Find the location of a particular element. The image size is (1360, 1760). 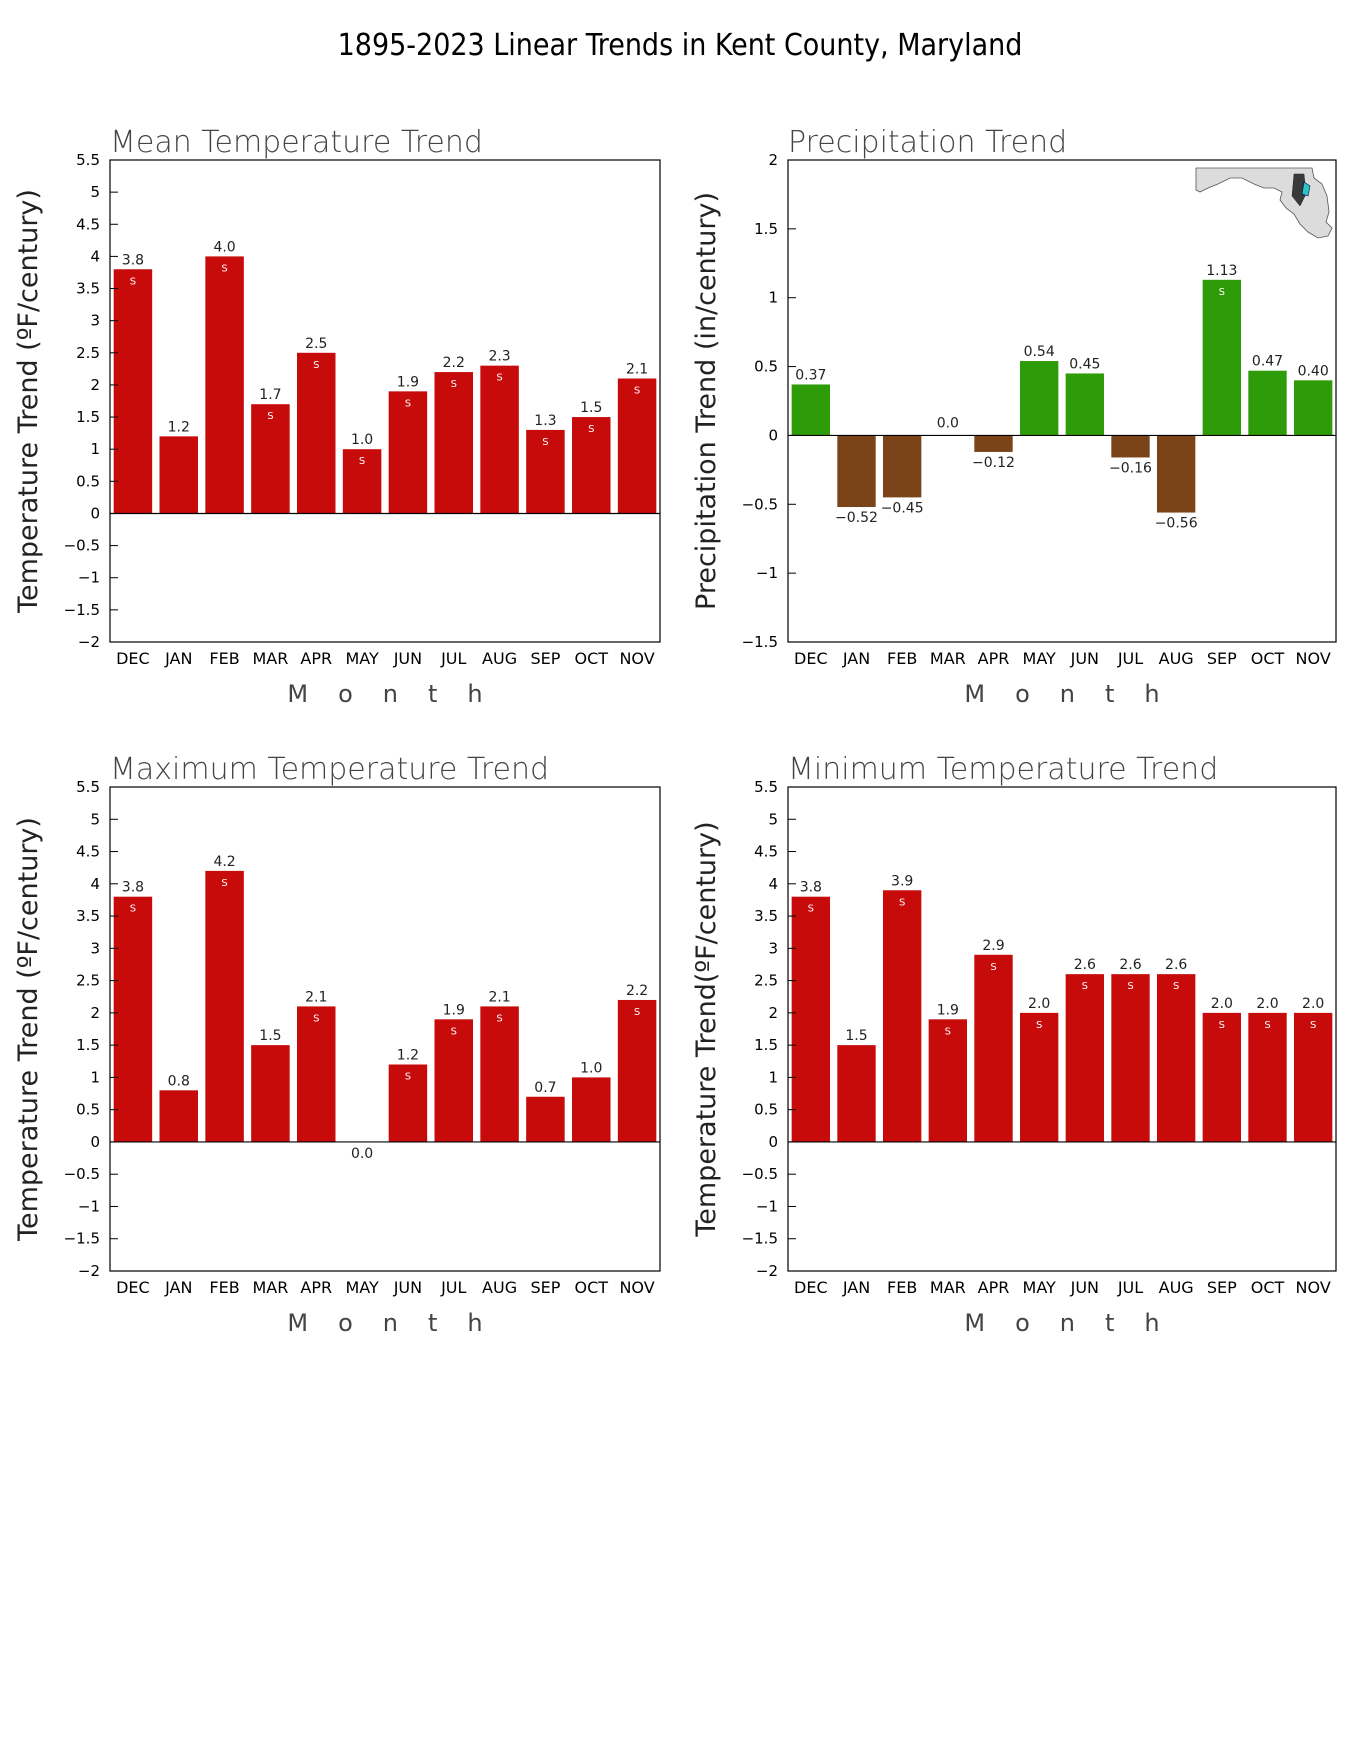

data-label: −0.52 is located at coordinates (856, 518).